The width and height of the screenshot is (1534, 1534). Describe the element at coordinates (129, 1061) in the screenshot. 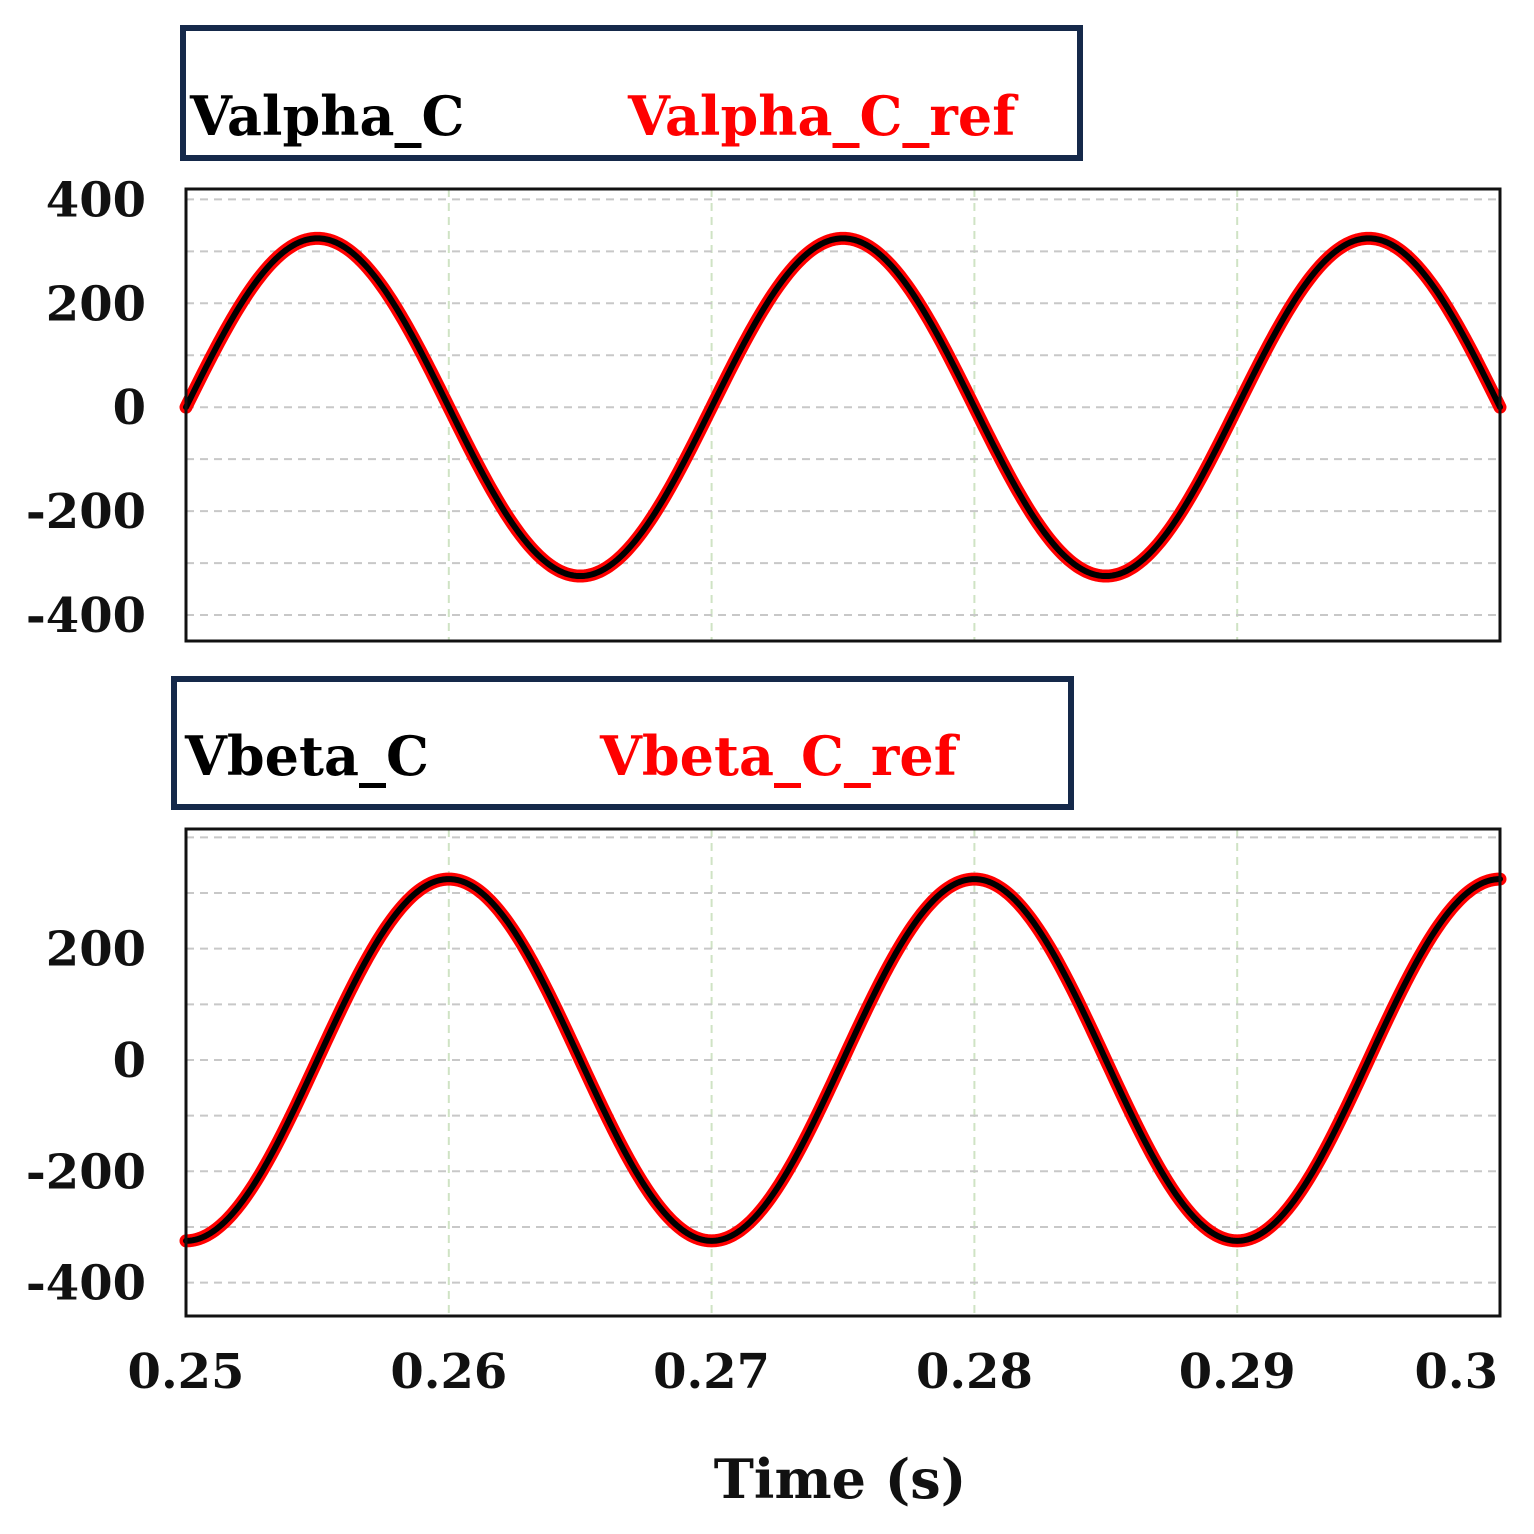

I see `bottom-y-tick-label: 0` at that location.